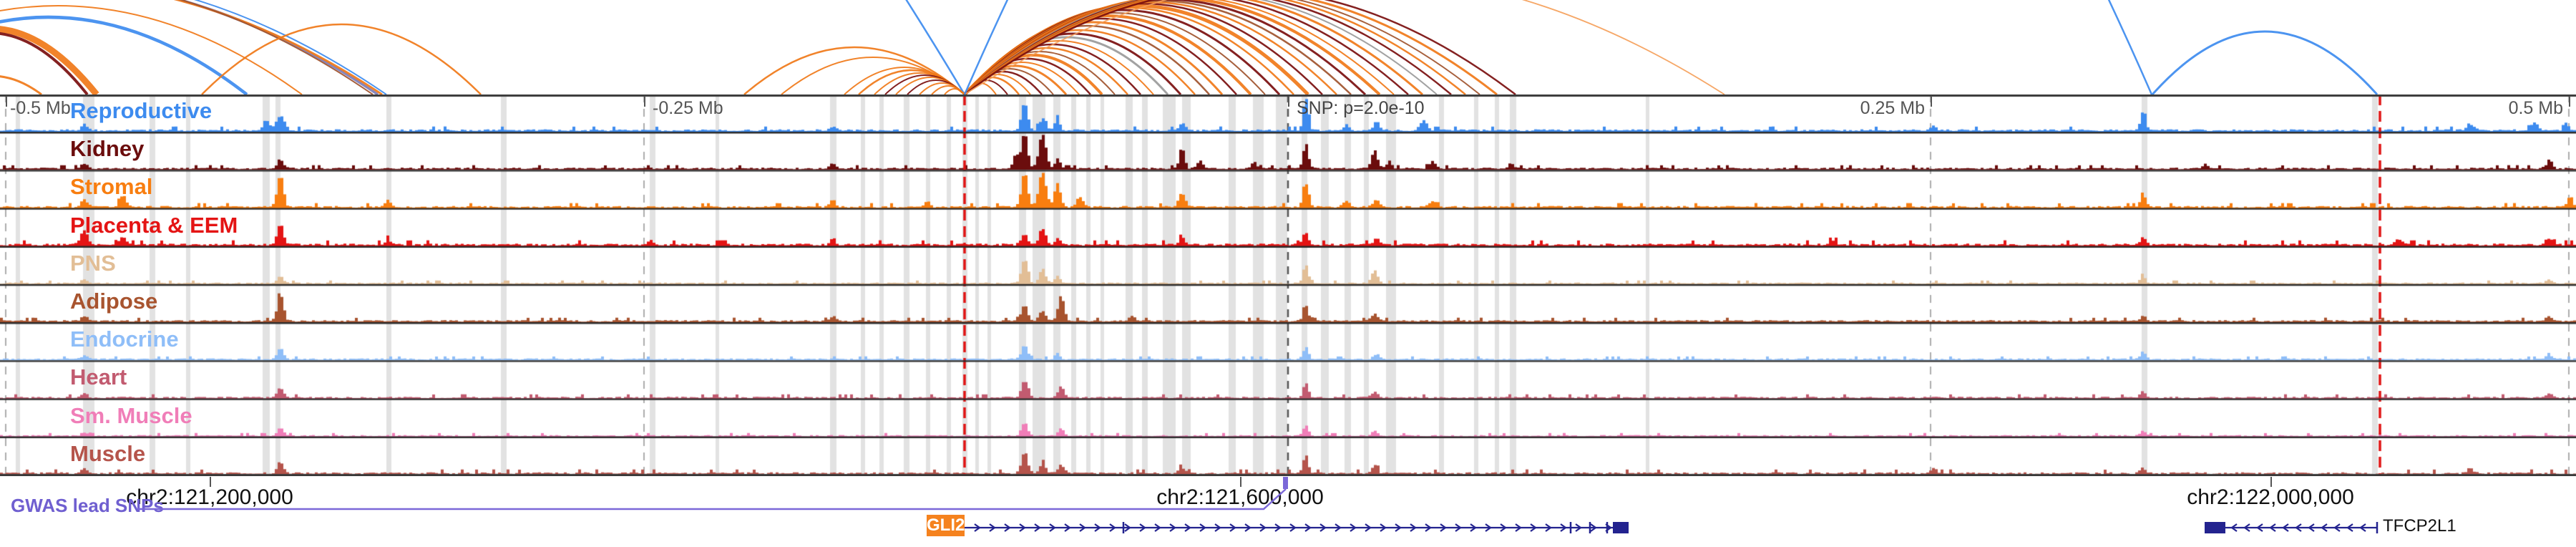  I want to click on axis-label-plus-0.25mb: 0.25 Mb, so click(1892, 108).